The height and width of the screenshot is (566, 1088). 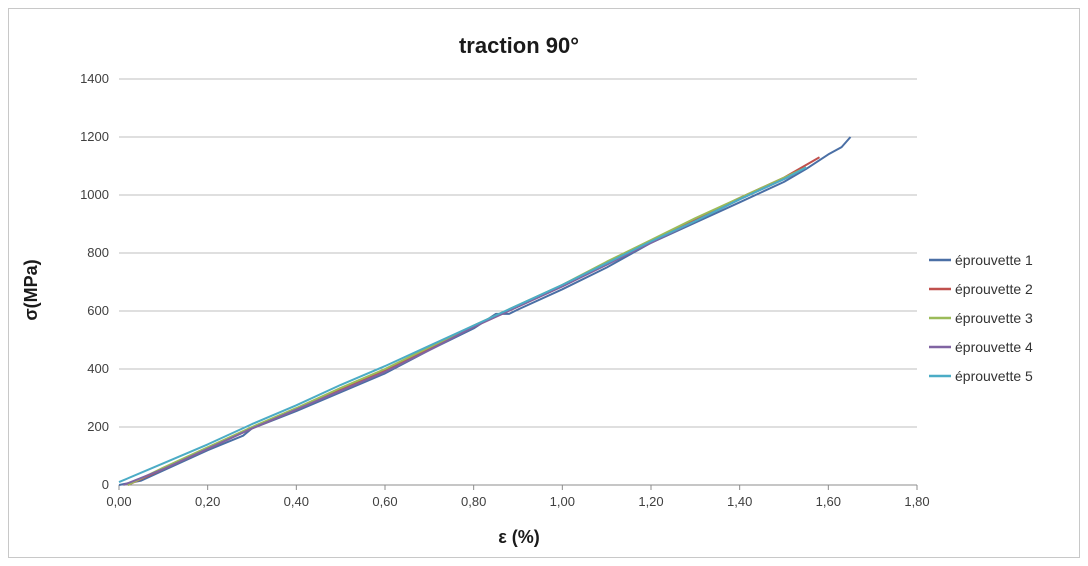 What do you see at coordinates (828, 501) in the screenshot?
I see `x-tick-label: 1,60` at bounding box center [828, 501].